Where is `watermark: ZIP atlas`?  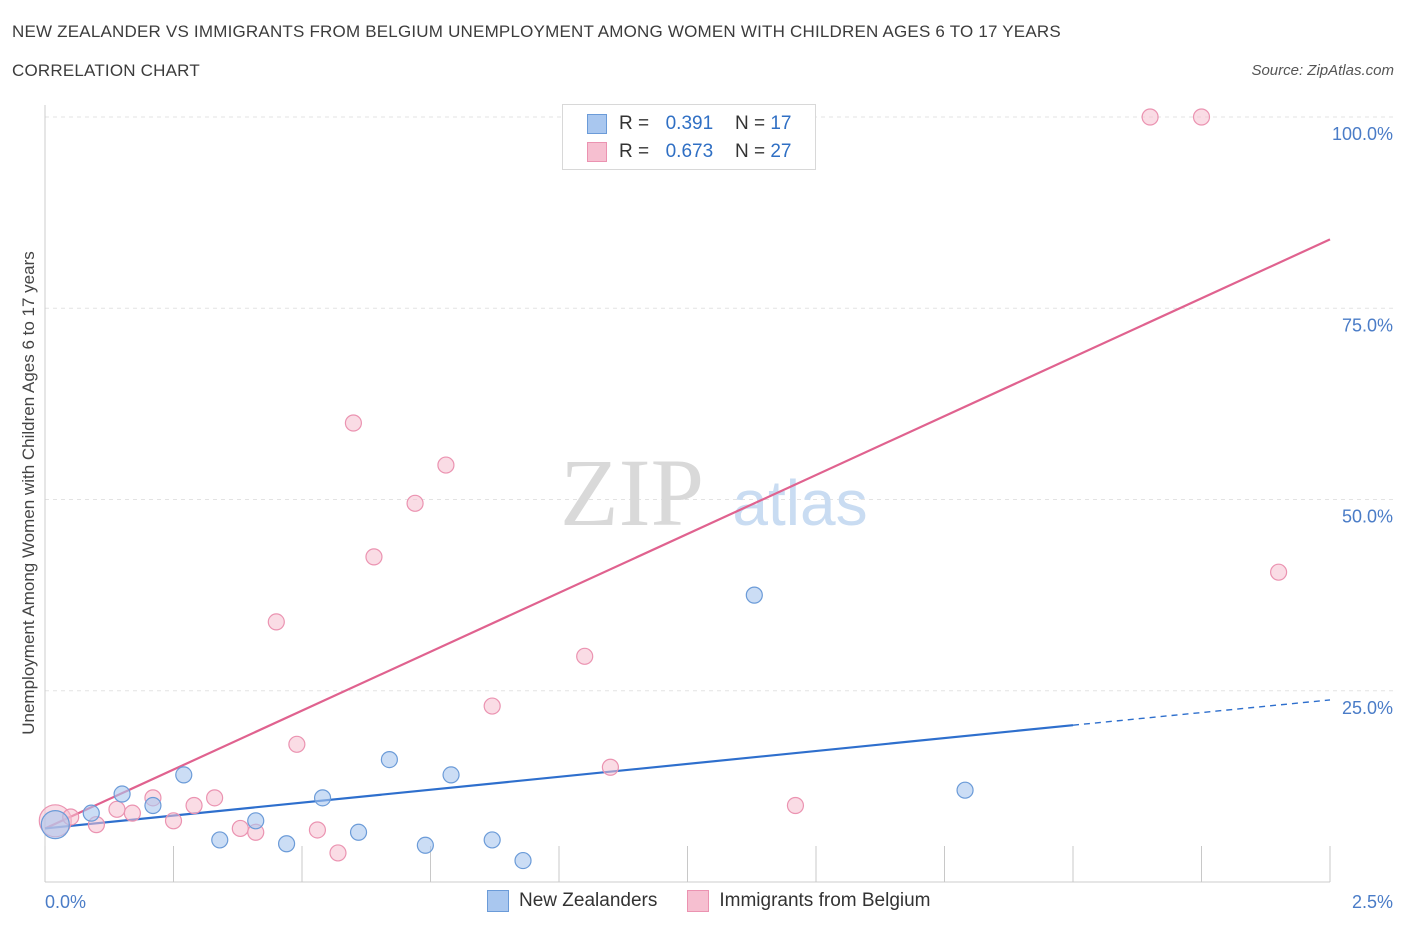
watermark: ZIP atlas is located at coordinates (714, 492).